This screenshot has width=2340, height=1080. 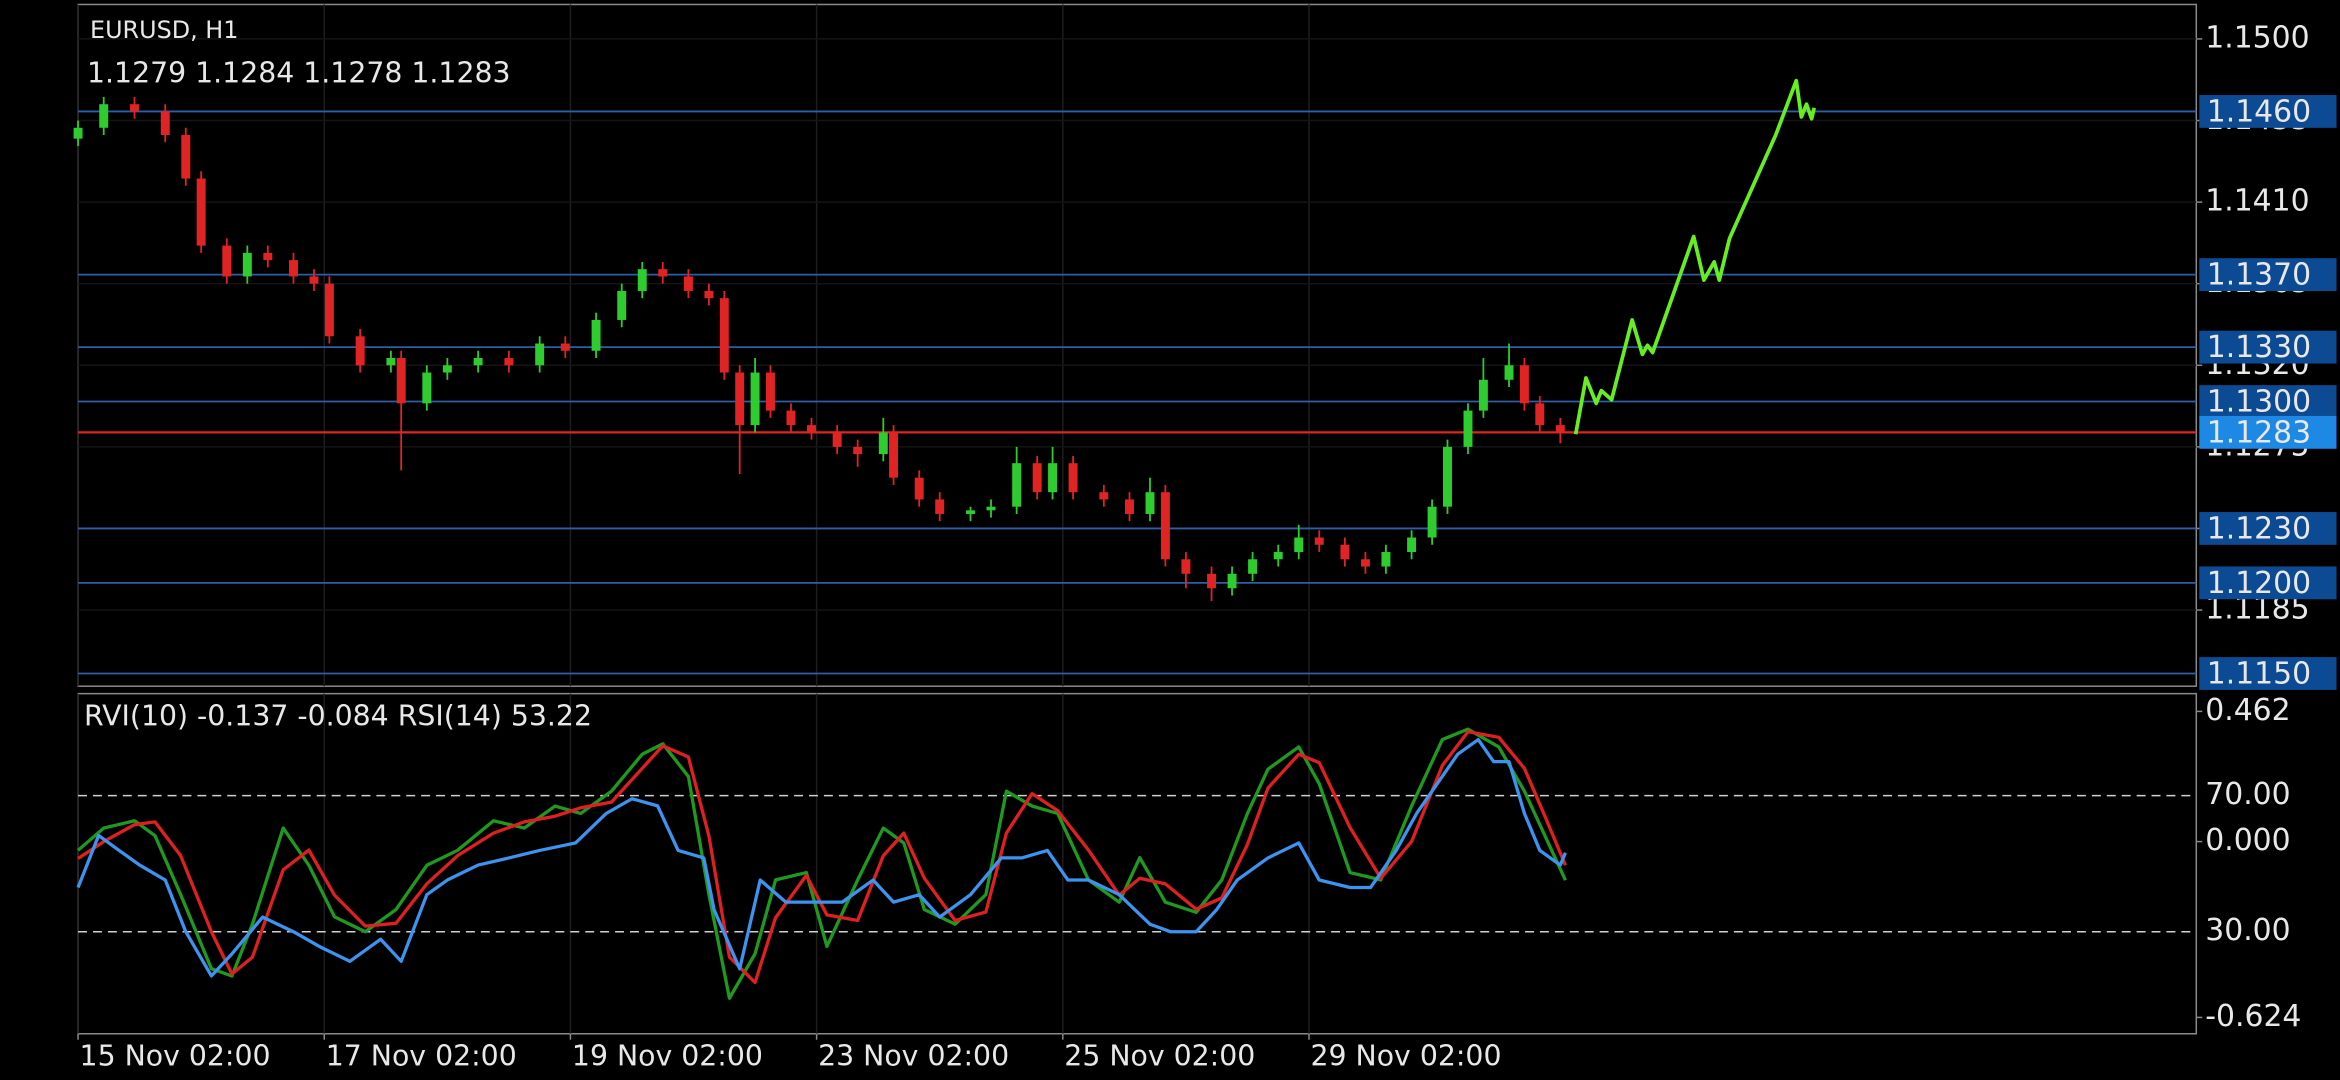 I want to click on x-tick-label: 23 Nov 02:00, so click(x=913, y=1056).